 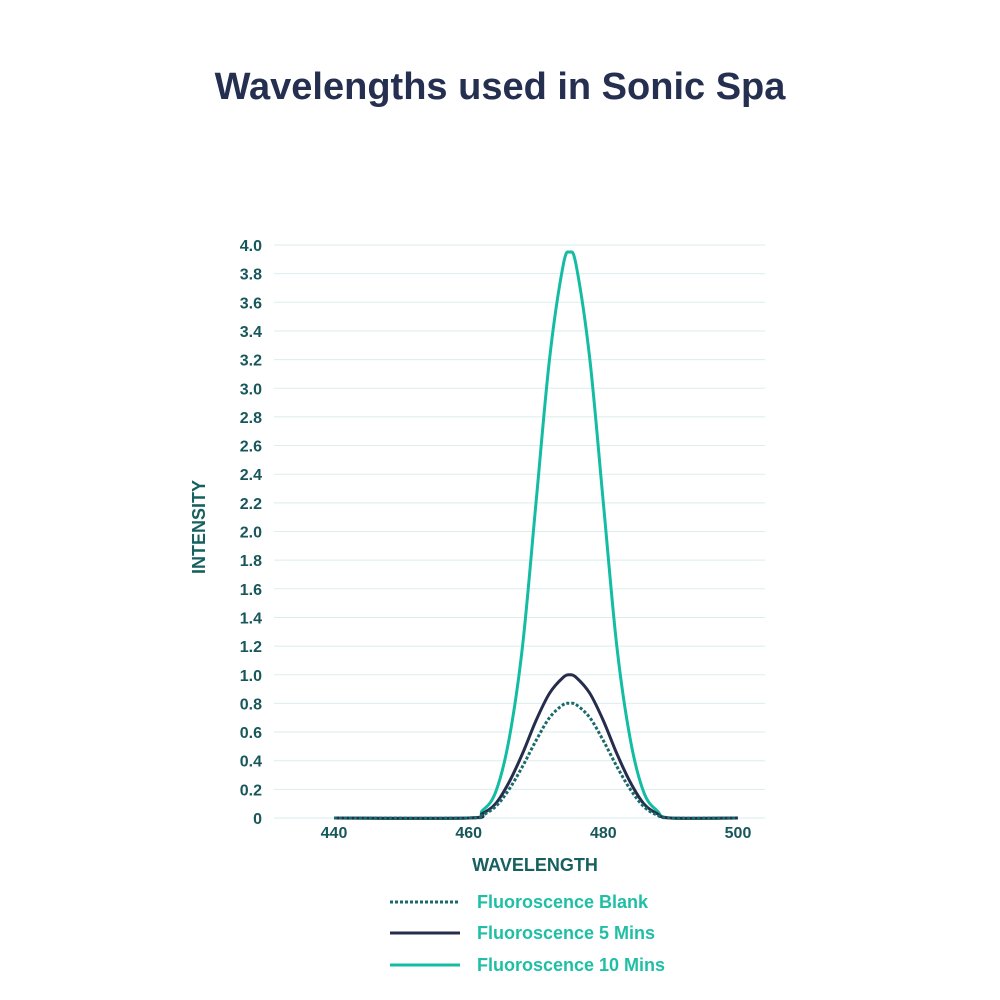 I want to click on y-tick-label: 3.8, so click(x=251, y=275).